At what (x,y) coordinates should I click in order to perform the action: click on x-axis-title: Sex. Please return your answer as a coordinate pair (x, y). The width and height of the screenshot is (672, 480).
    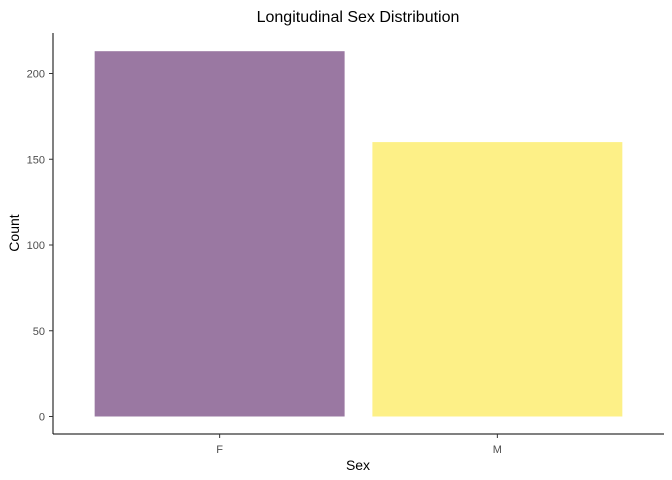
    Looking at the image, I should click on (358, 465).